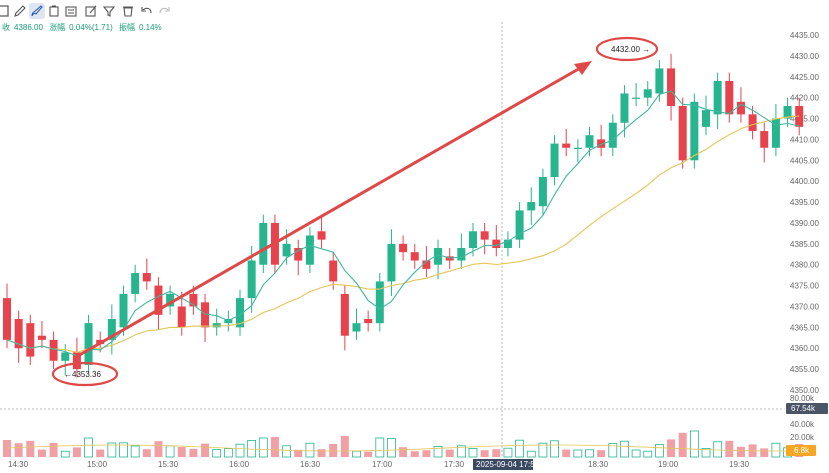  What do you see at coordinates (804, 327) in the screenshot?
I see `price-tick-label: 4365.00` at bounding box center [804, 327].